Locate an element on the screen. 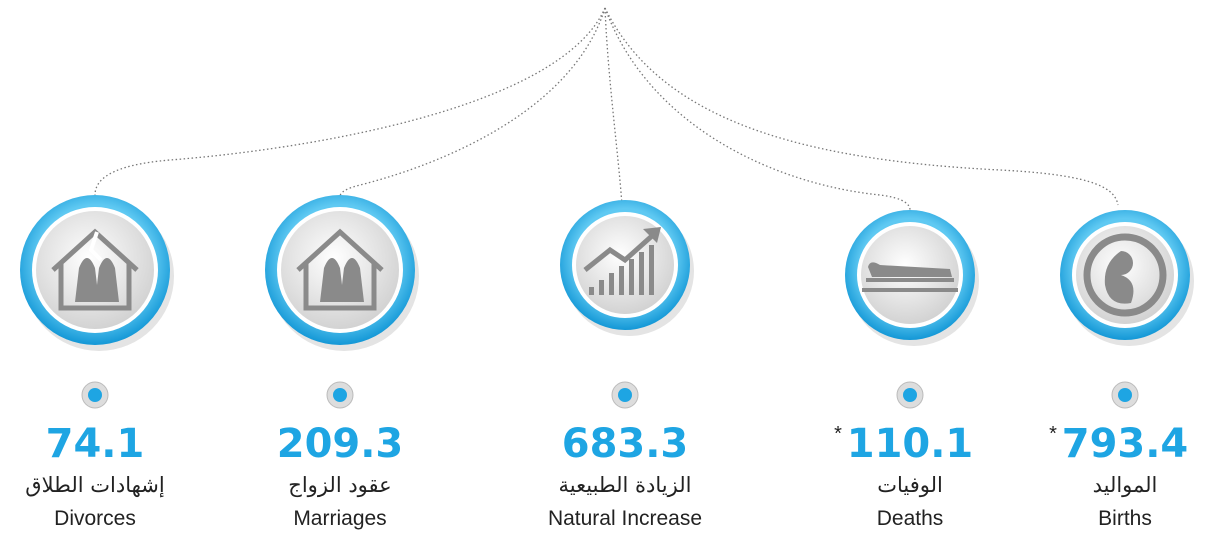  label-en: Births is located at coordinates (1125, 518).